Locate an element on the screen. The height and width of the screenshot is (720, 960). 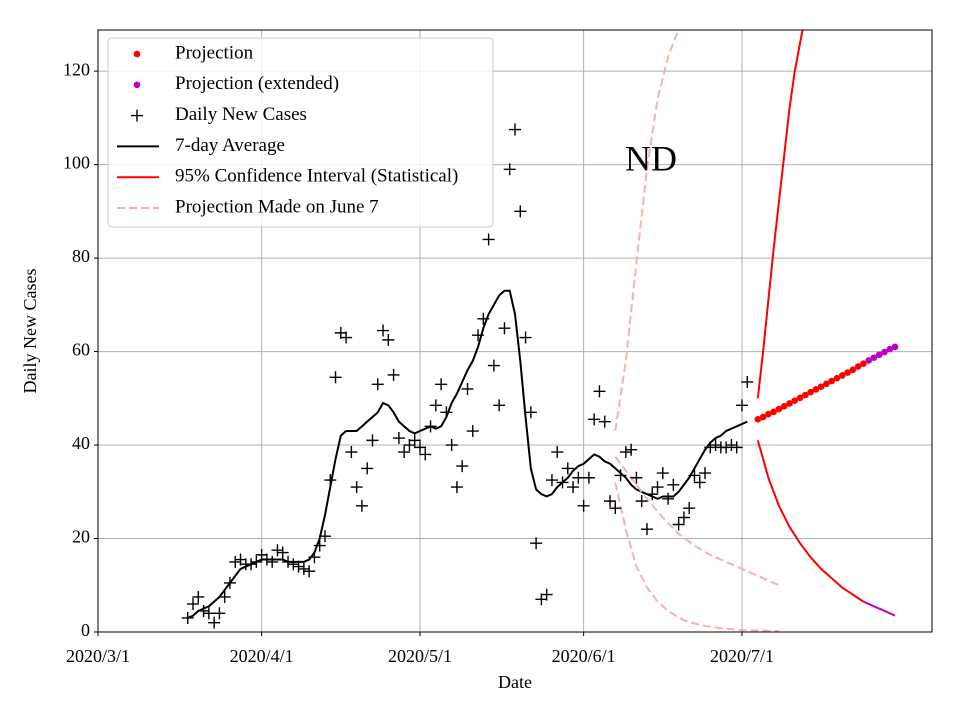
x-axis-label: Date is located at coordinates (515, 682).